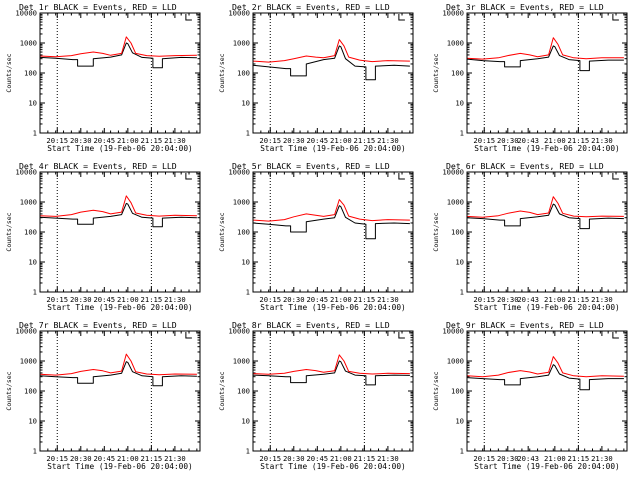 This screenshot has height=480, width=640. I want to click on x-tick-label: 20:43, so click(528, 299).